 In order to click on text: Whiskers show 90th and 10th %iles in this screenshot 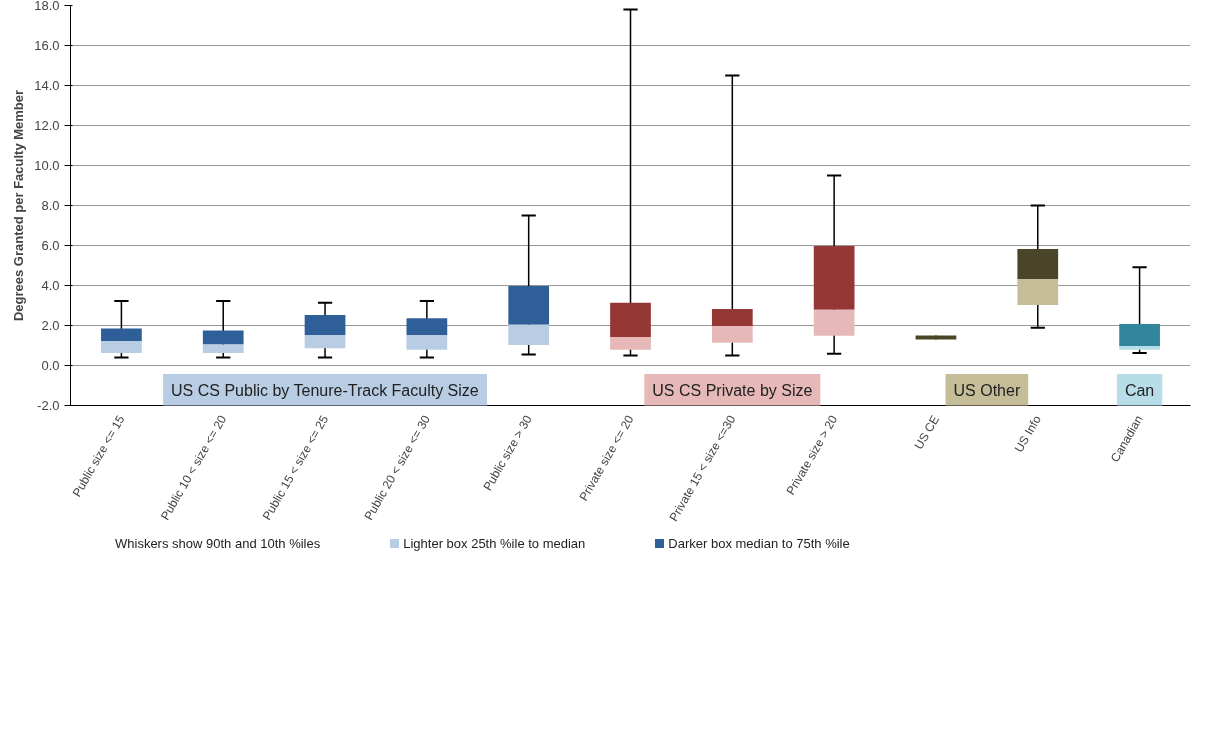, I will do `click(218, 543)`.